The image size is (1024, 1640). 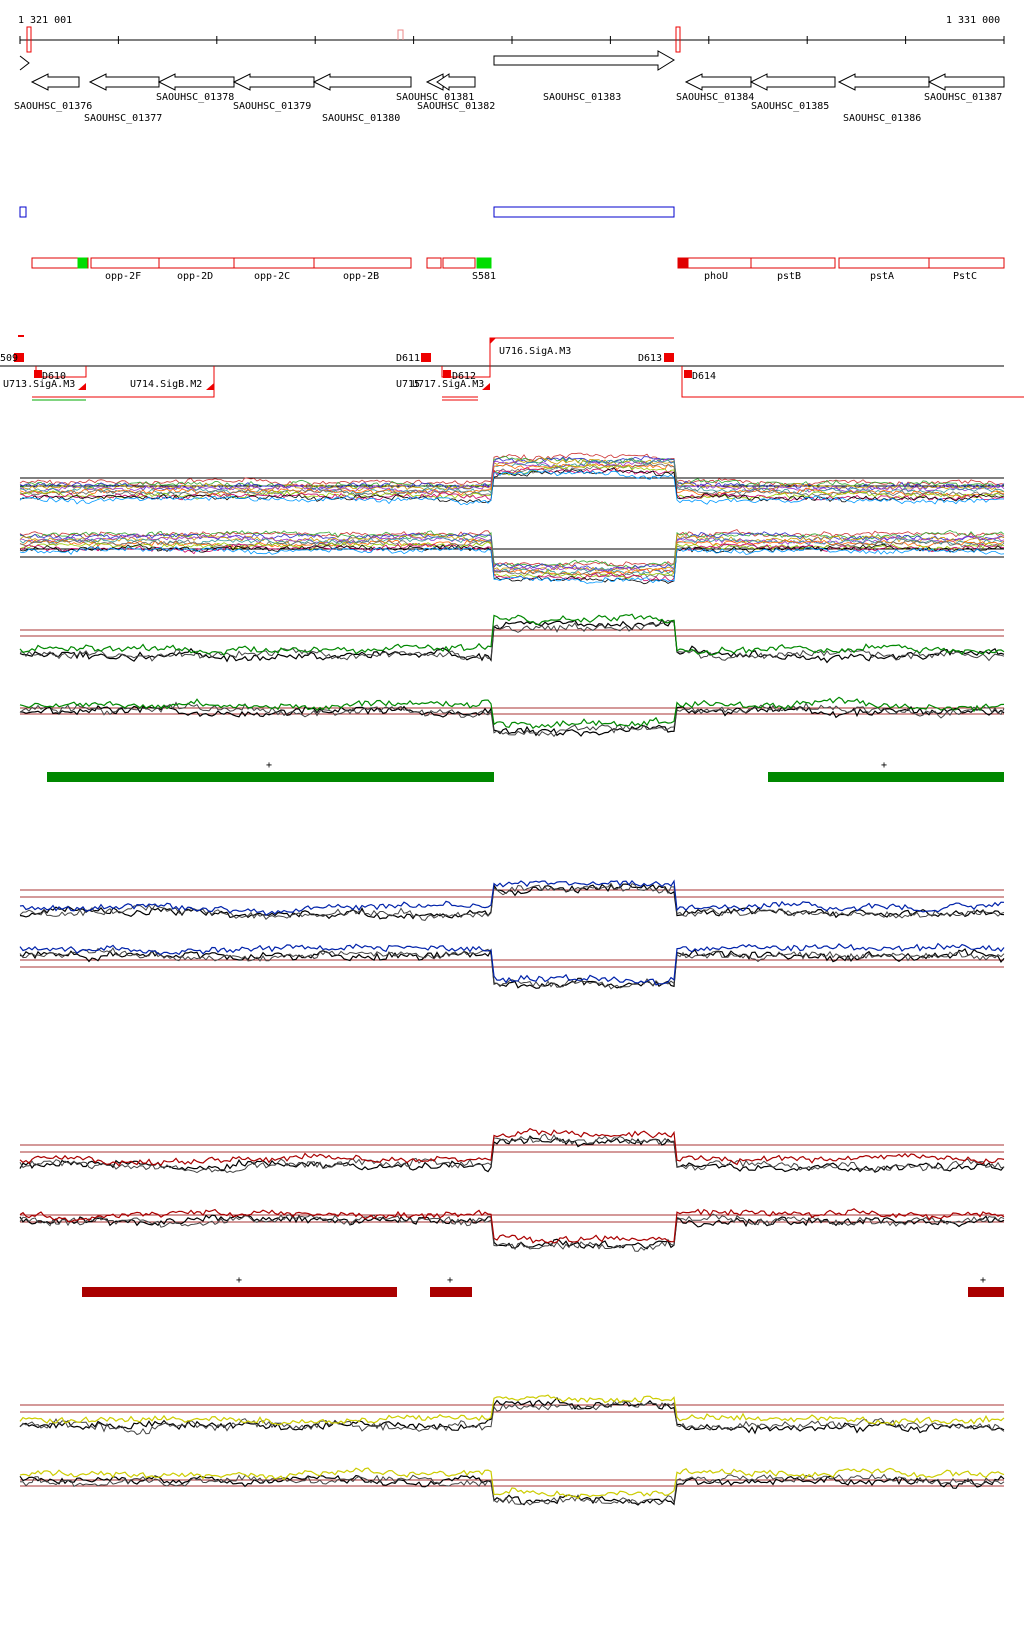 I want to click on tss-label: U716.SigA.M3, so click(x=535, y=351).